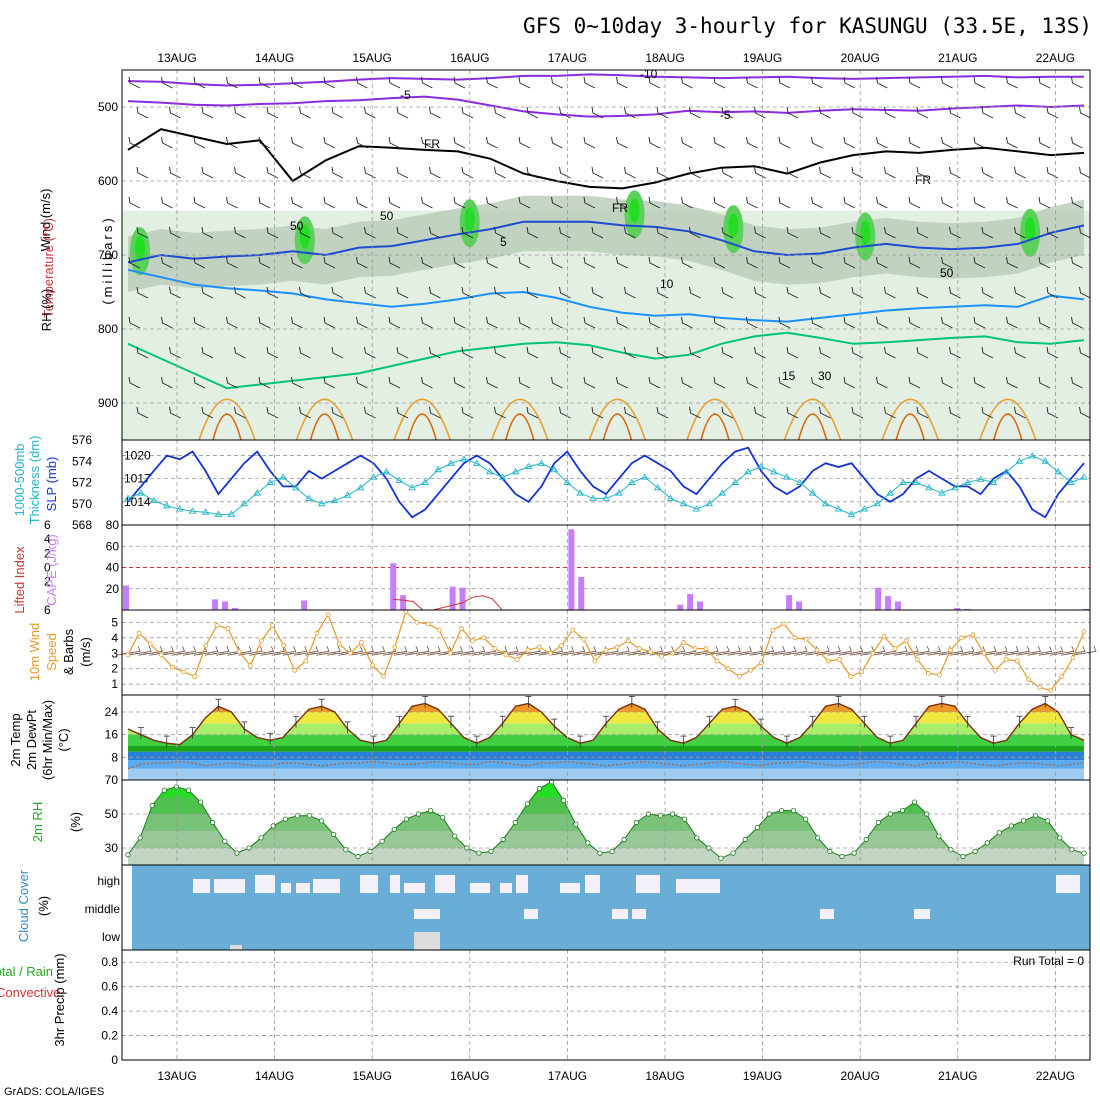 The height and width of the screenshot is (1100, 1100). What do you see at coordinates (114, 669) in the screenshot?
I see `wind-tick-label: 2` at bounding box center [114, 669].